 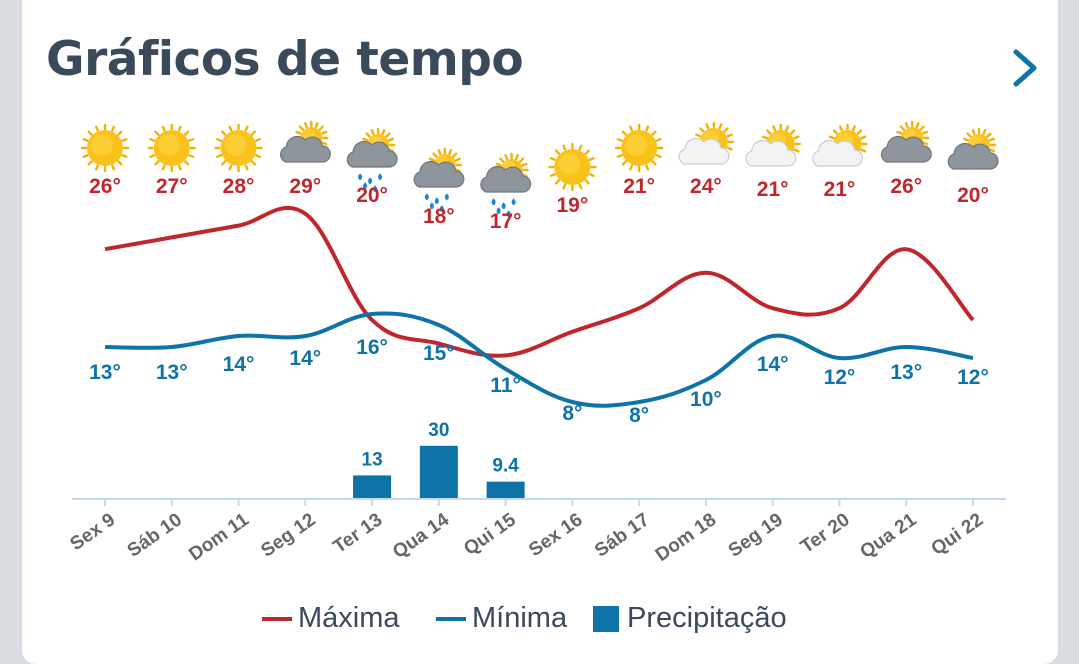 I want to click on chevron-right-icon, so click(x=1026, y=68).